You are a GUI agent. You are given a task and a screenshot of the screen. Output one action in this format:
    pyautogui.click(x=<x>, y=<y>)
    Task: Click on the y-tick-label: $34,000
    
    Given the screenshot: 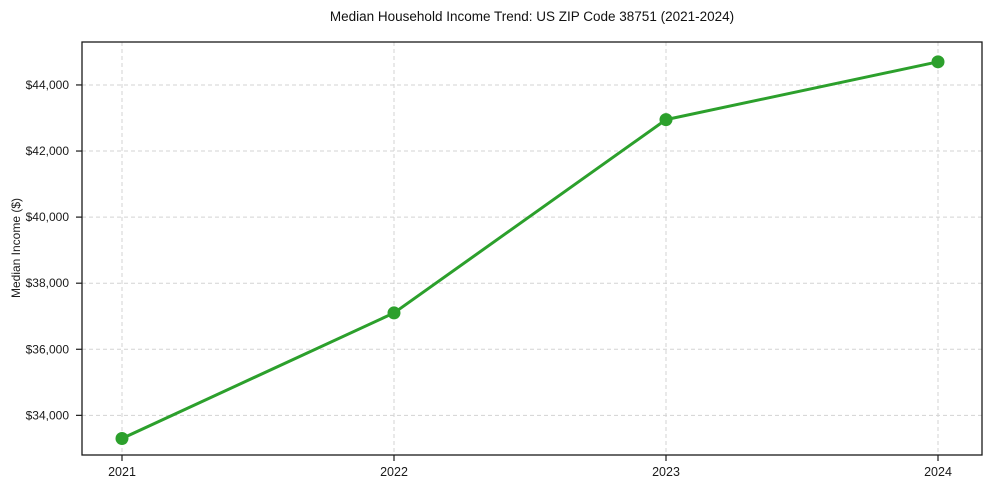 What is the action you would take?
    pyautogui.click(x=48, y=415)
    